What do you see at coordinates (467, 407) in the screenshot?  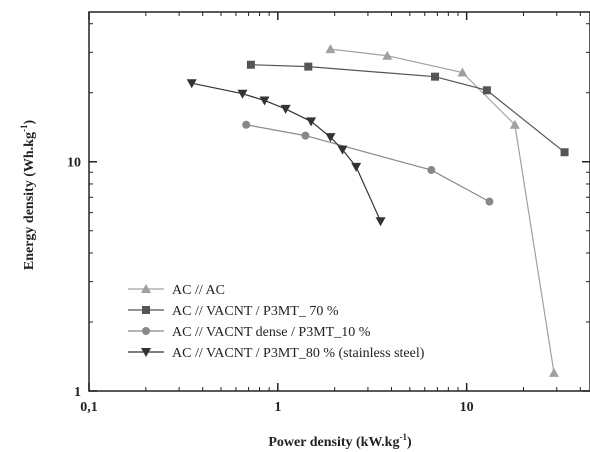 I see `x-tick-label: 10` at bounding box center [467, 407].